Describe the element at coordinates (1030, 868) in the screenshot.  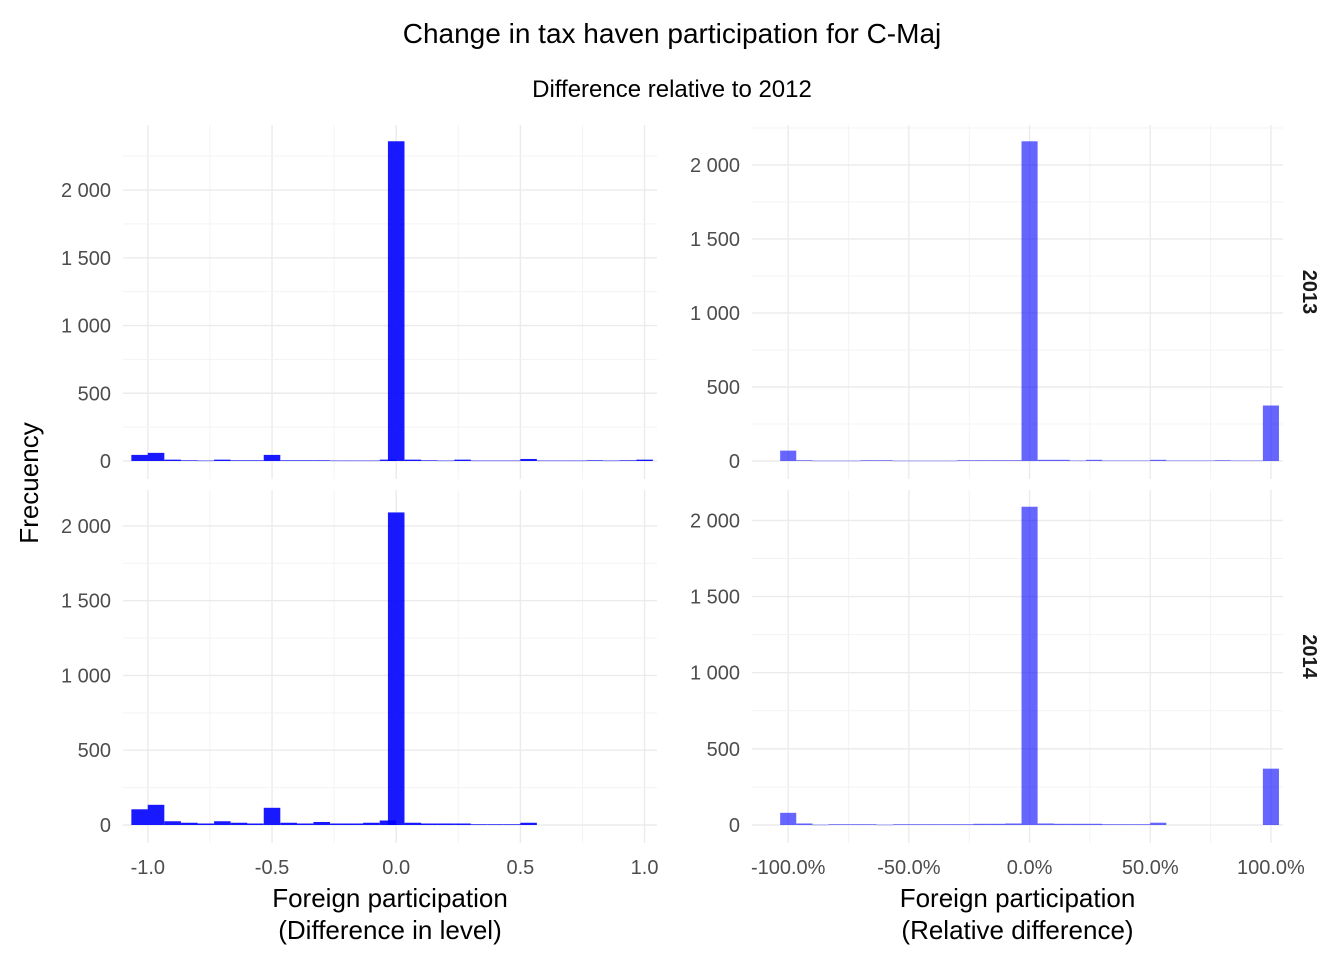
I see `x-tick-label: 0.0%` at that location.